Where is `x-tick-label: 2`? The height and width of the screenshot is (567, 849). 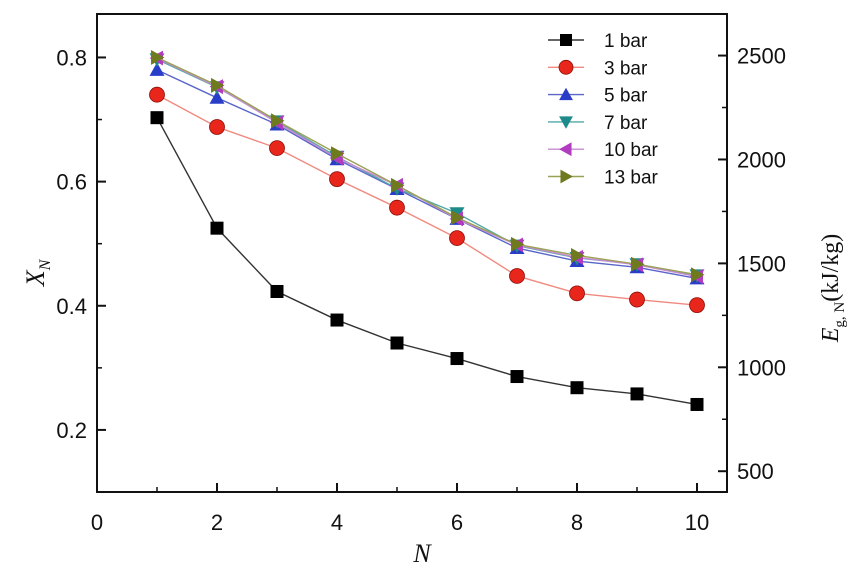 x-tick-label: 2 is located at coordinates (217, 522).